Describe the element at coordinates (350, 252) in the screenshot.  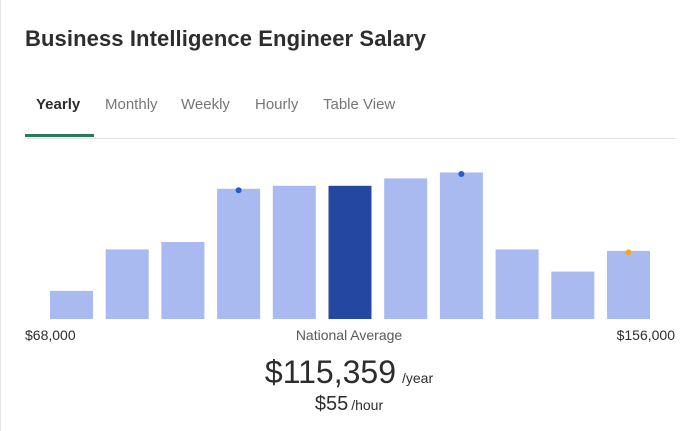
I see `chart-bar-national-average` at that location.